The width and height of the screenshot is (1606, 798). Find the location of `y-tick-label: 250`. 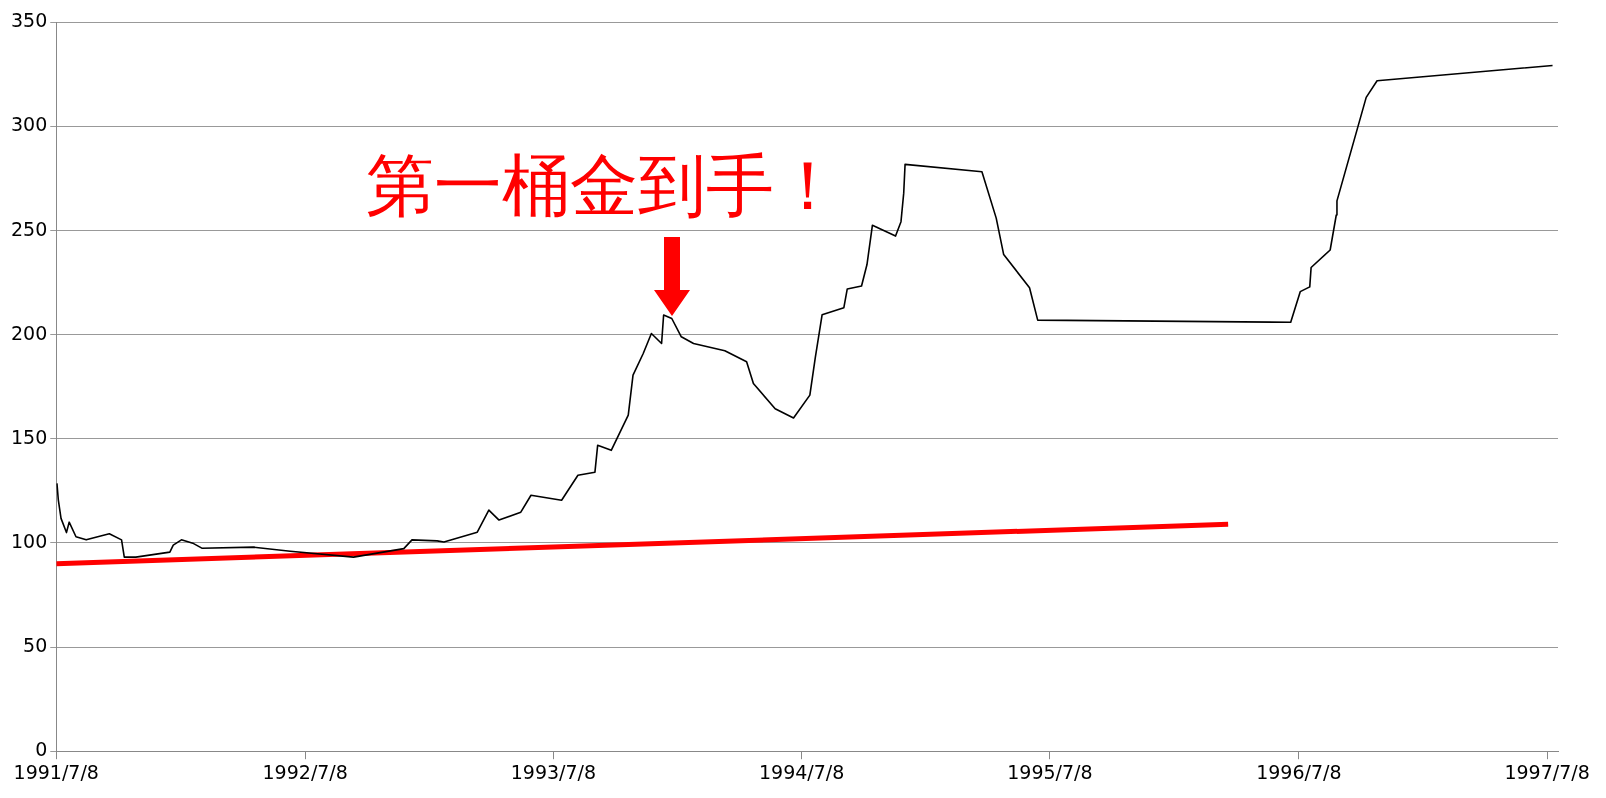

y-tick-label: 250 is located at coordinates (29, 228).